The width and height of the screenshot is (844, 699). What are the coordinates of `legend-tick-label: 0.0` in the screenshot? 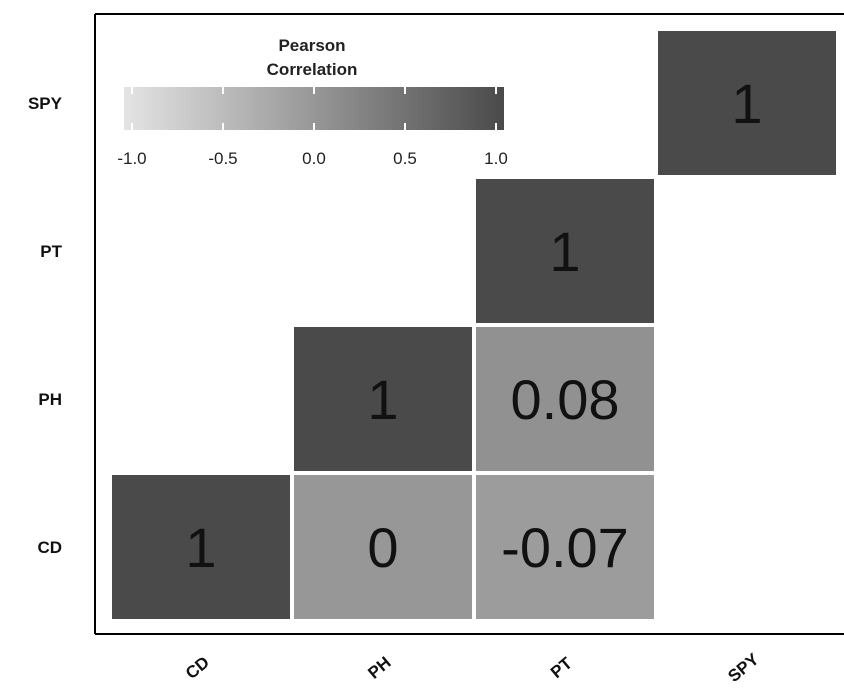 It's located at (314, 158).